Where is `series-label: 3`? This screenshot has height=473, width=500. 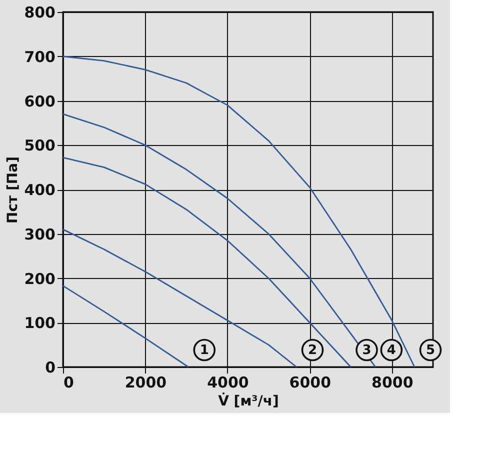
series-label: 3 is located at coordinates (367, 350).